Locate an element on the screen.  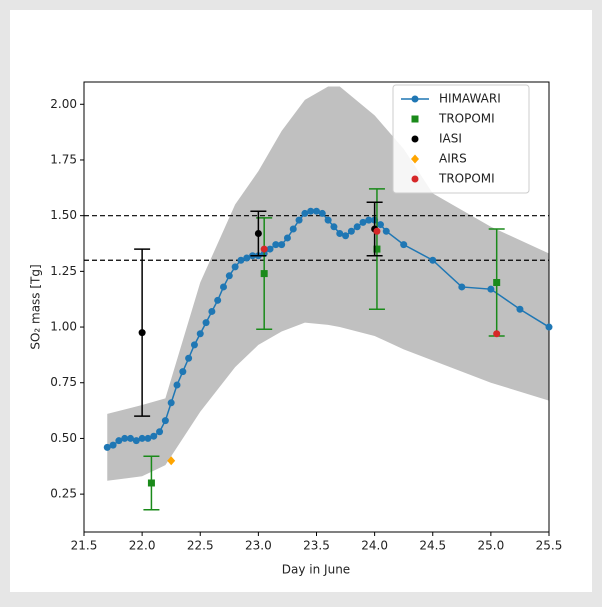
y-tick-label: 1.25 is located at coordinates (63, 271).